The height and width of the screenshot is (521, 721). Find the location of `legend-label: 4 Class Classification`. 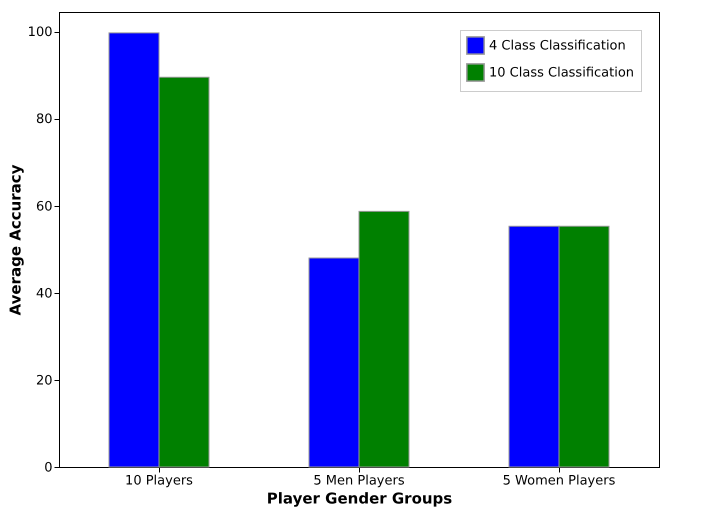

legend-label: 4 Class Classification is located at coordinates (557, 46).